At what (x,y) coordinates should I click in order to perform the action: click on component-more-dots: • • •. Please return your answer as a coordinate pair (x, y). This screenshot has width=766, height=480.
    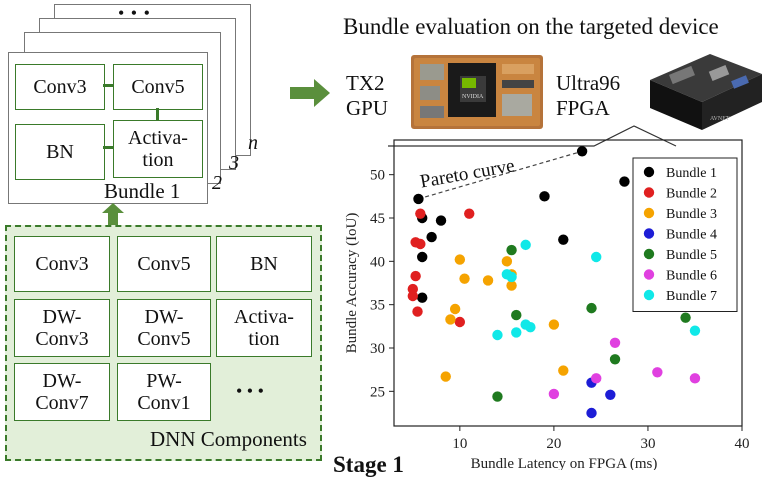
    Looking at the image, I should click on (250, 391).